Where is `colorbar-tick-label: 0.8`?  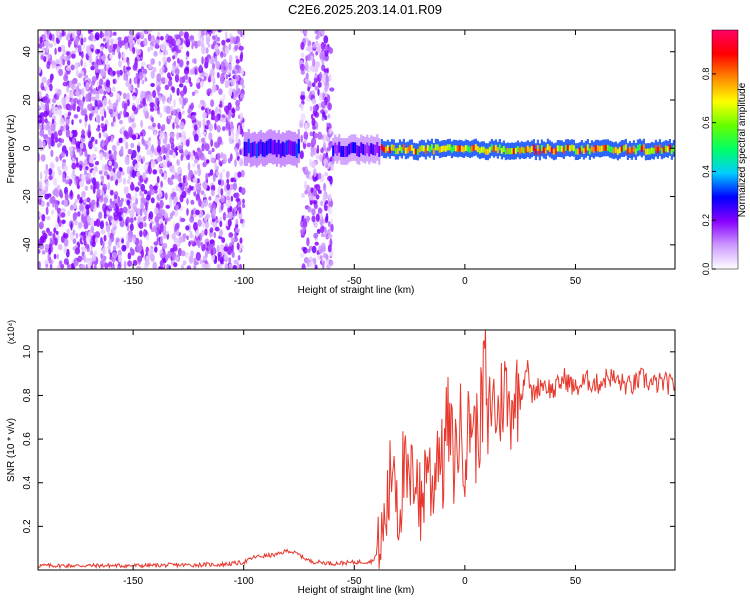 colorbar-tick-label: 0.8 is located at coordinates (706, 74).